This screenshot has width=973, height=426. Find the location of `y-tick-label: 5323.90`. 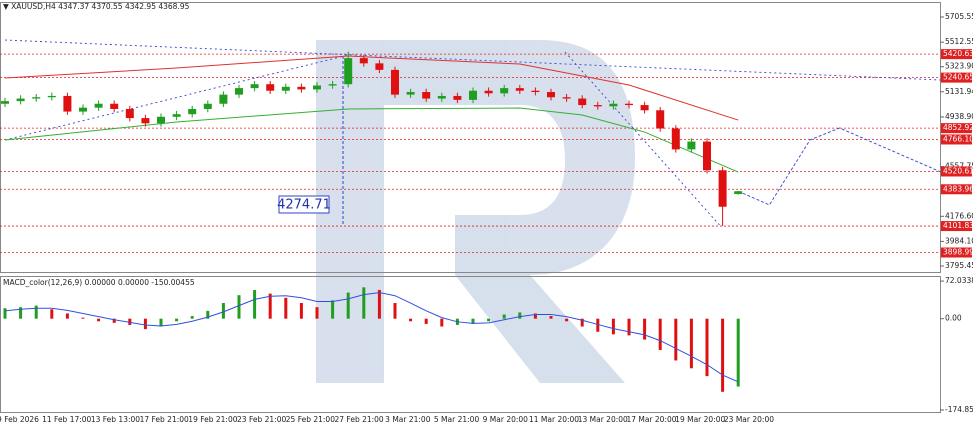

y-tick-label: 5323.90 is located at coordinates (959, 66).